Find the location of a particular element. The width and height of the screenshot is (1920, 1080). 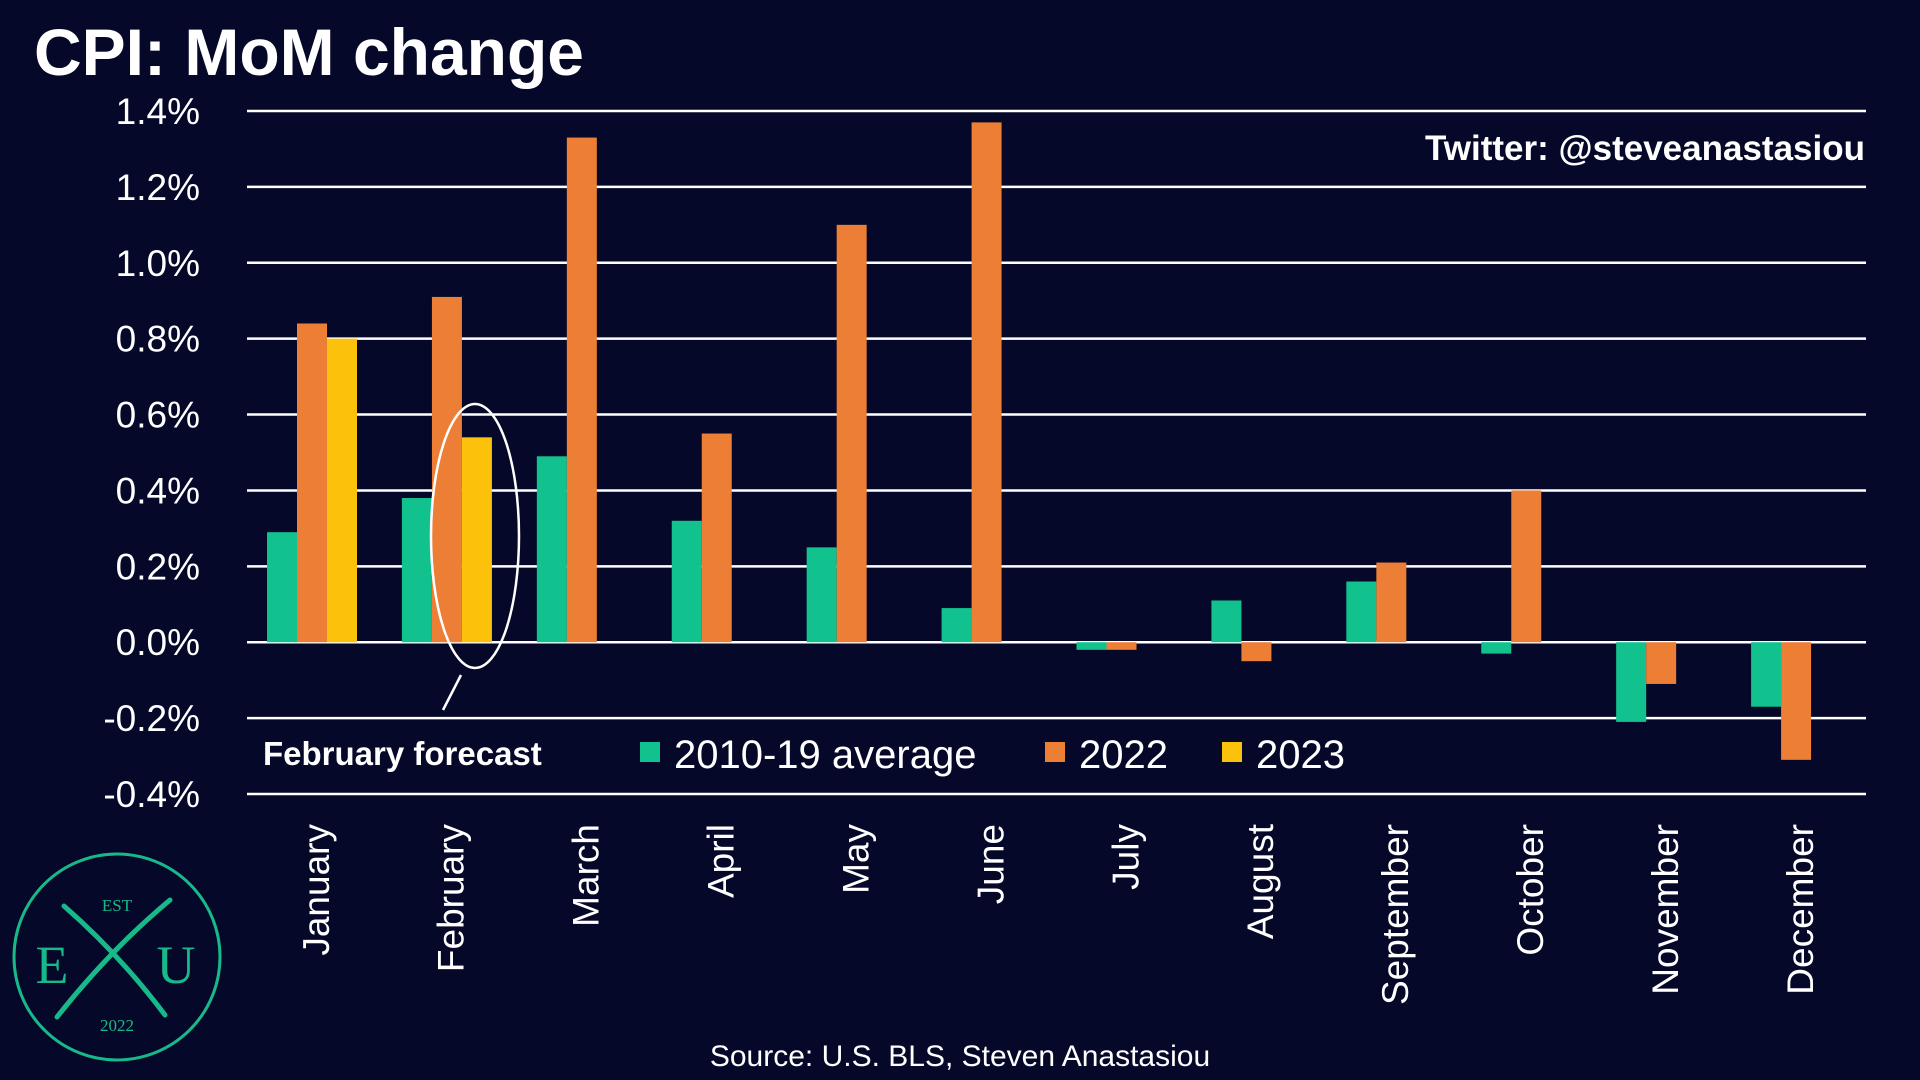

bar-2010-19-average-november is located at coordinates (1631, 682).